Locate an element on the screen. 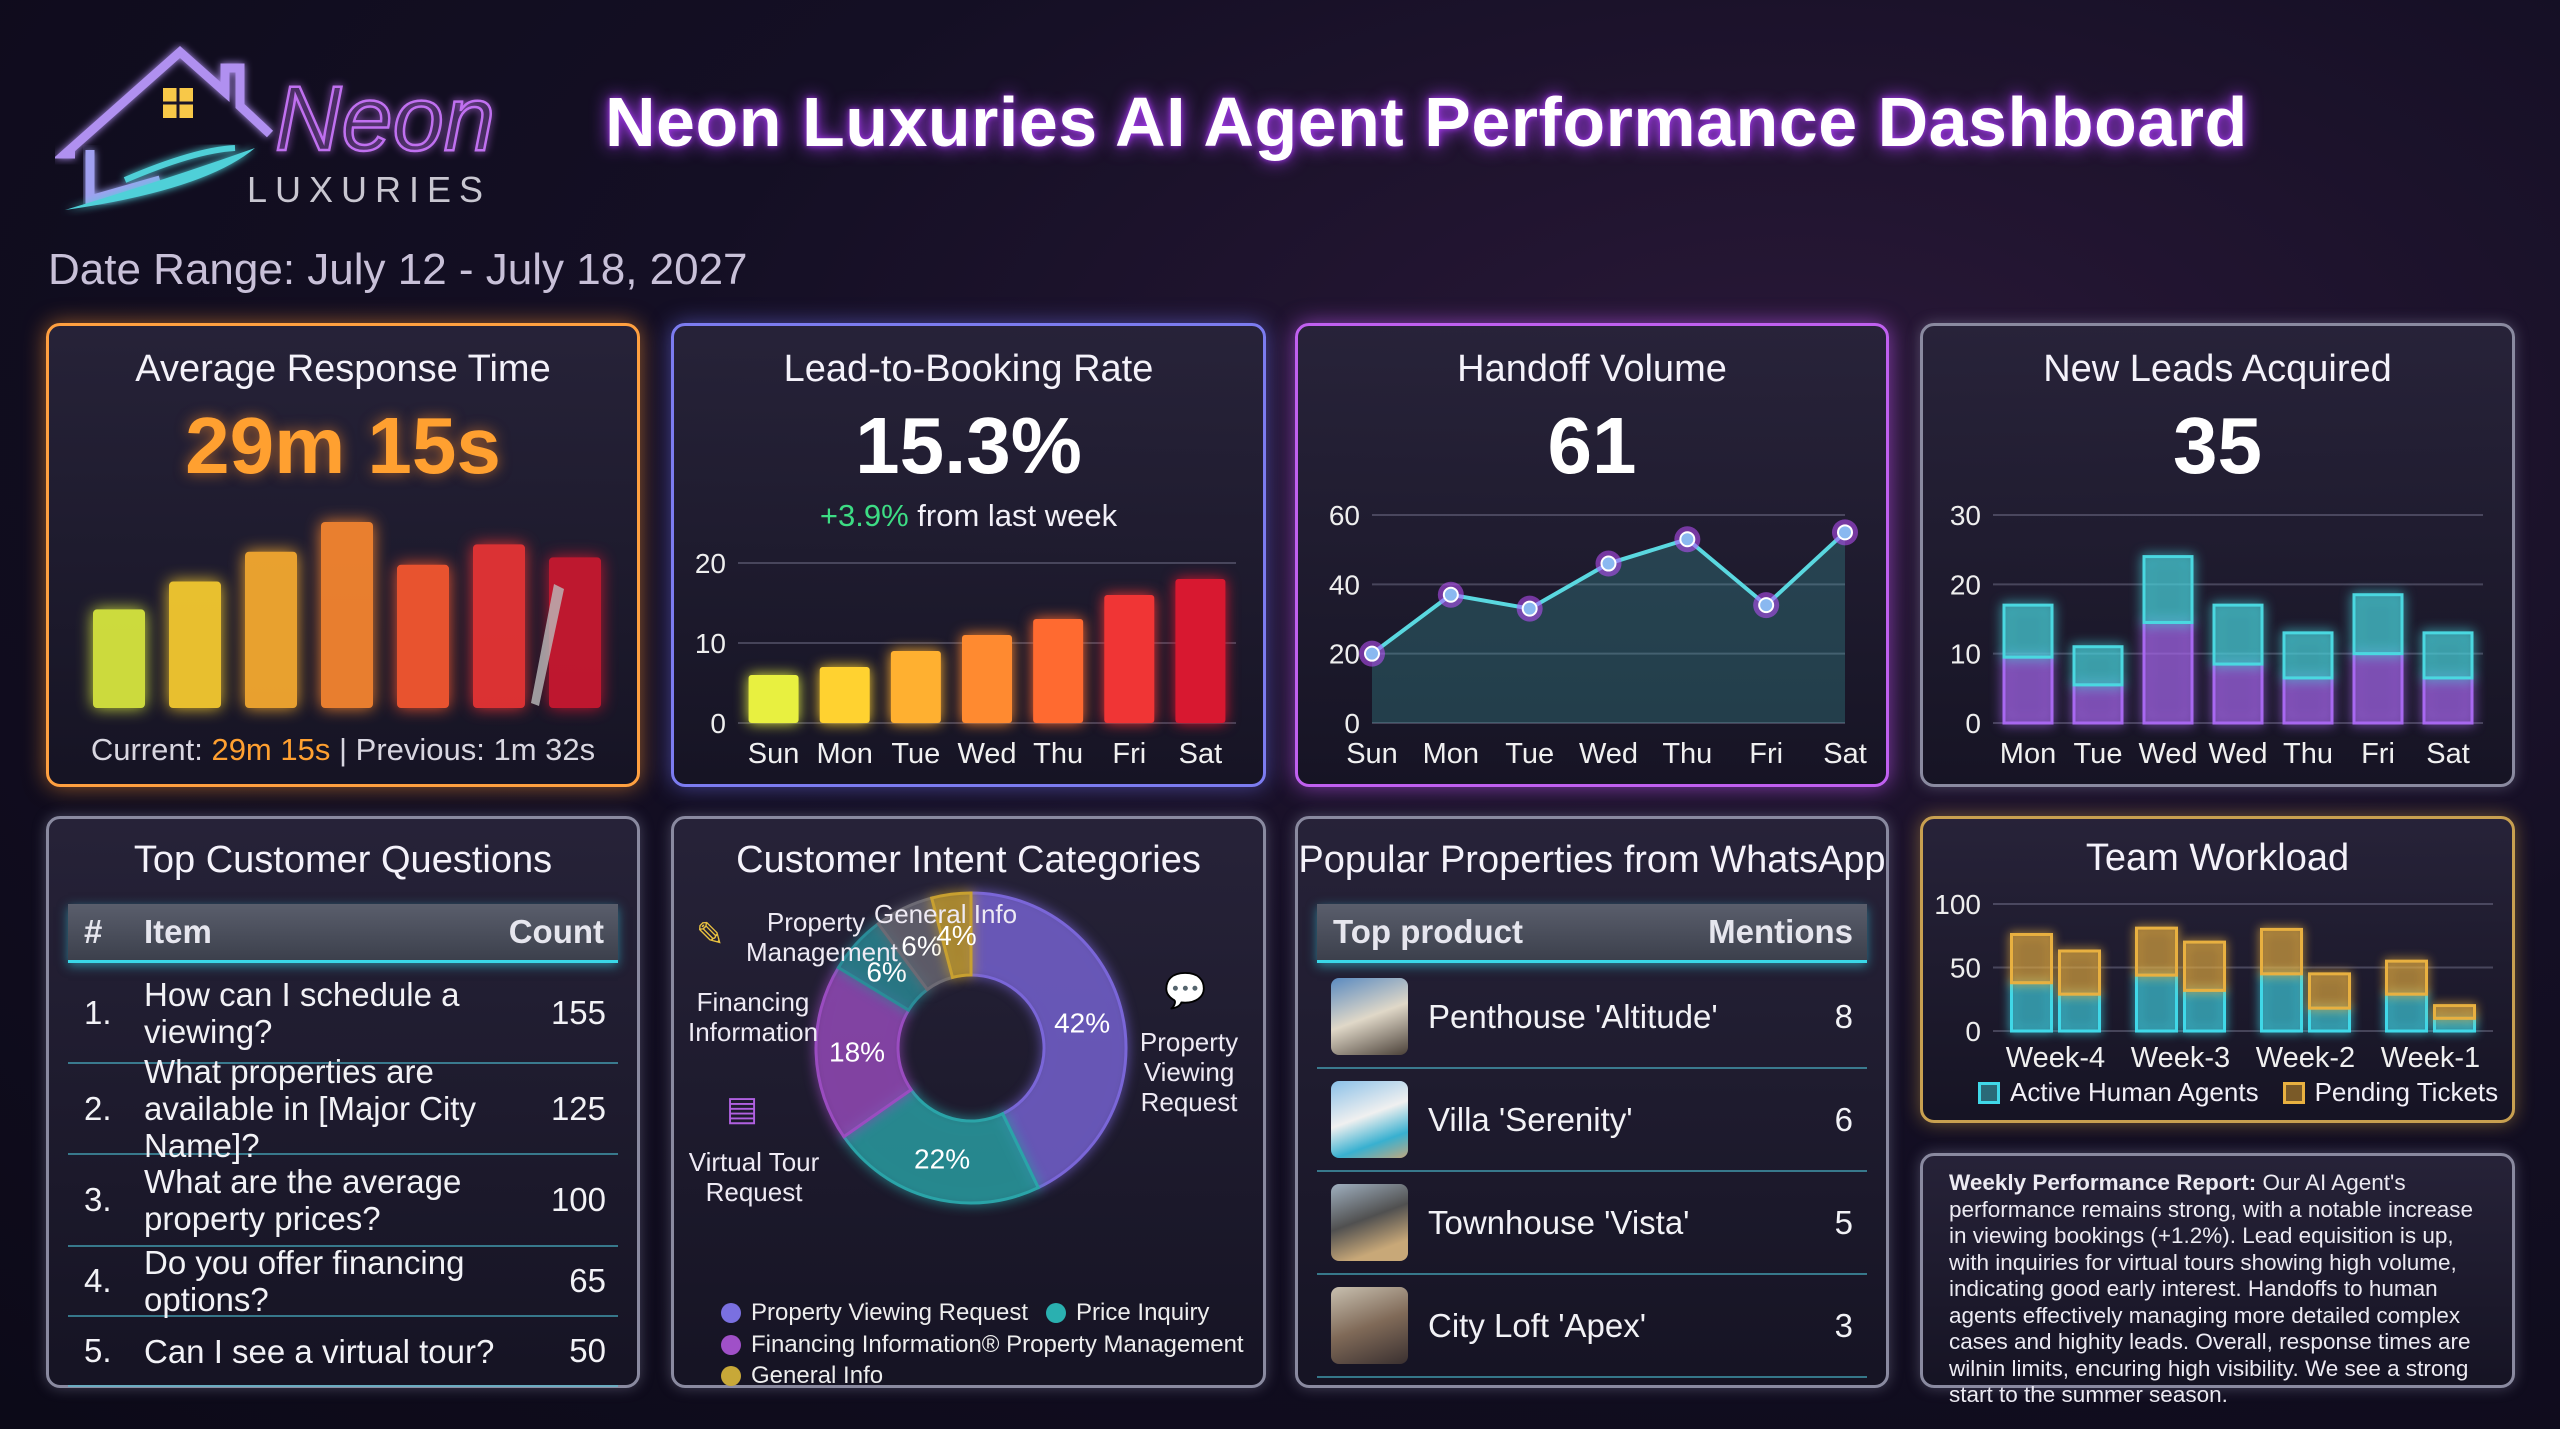 Image resolution: width=2560 pixels, height=1429 pixels. card-title: Team Workload is located at coordinates (2217, 858).